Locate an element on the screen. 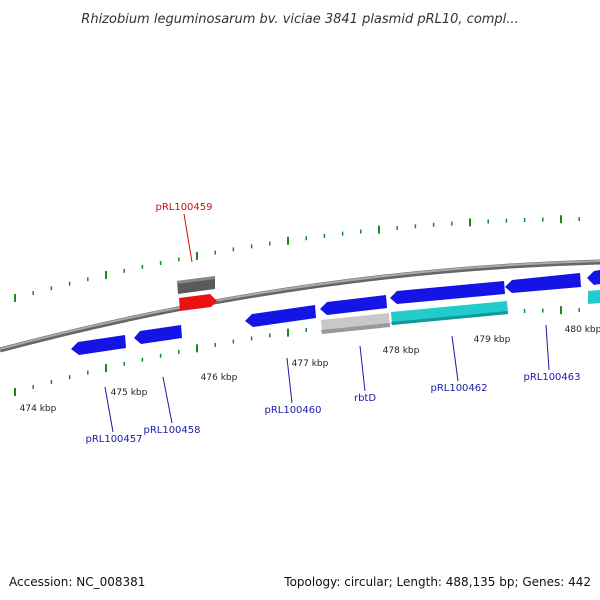 The height and width of the screenshot is (600, 600). gene-pRL100457 is located at coordinates (98, 345).